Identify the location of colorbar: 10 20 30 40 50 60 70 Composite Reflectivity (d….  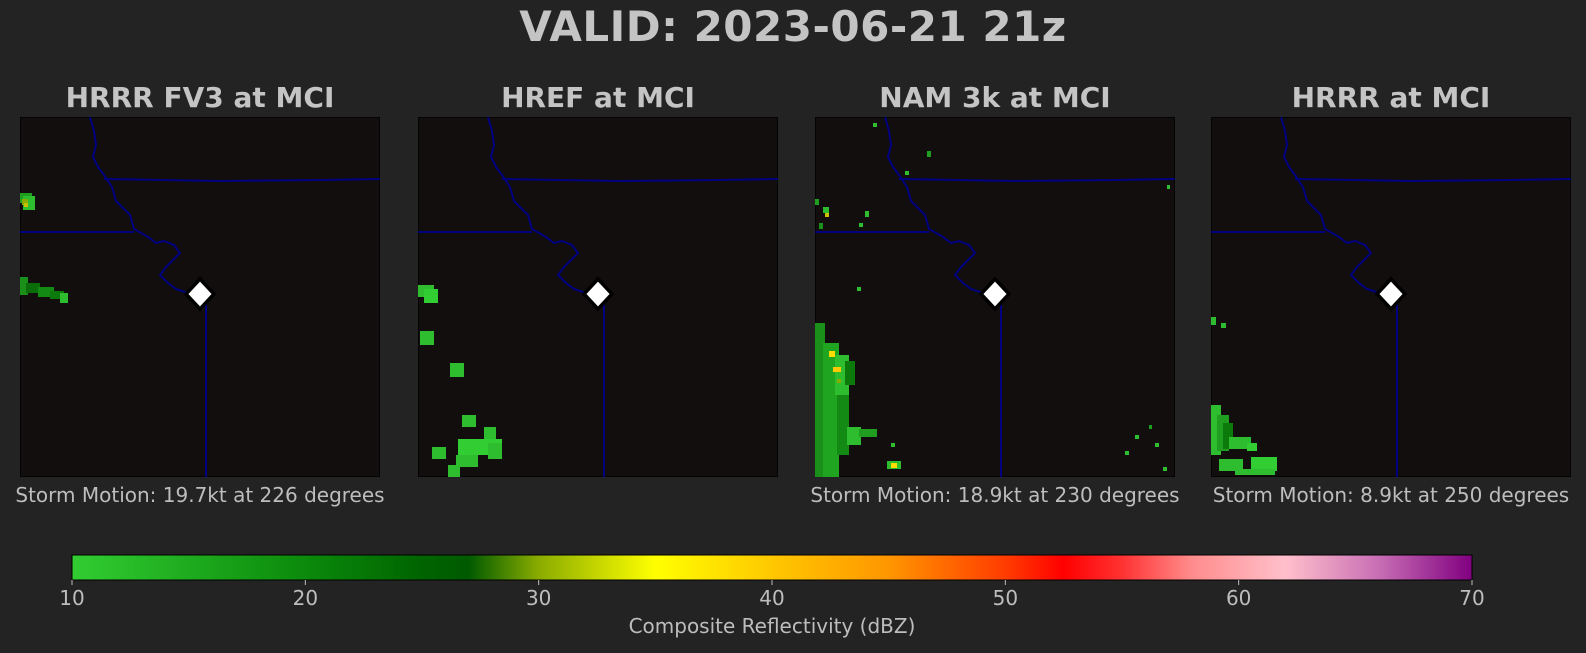
(772, 596).